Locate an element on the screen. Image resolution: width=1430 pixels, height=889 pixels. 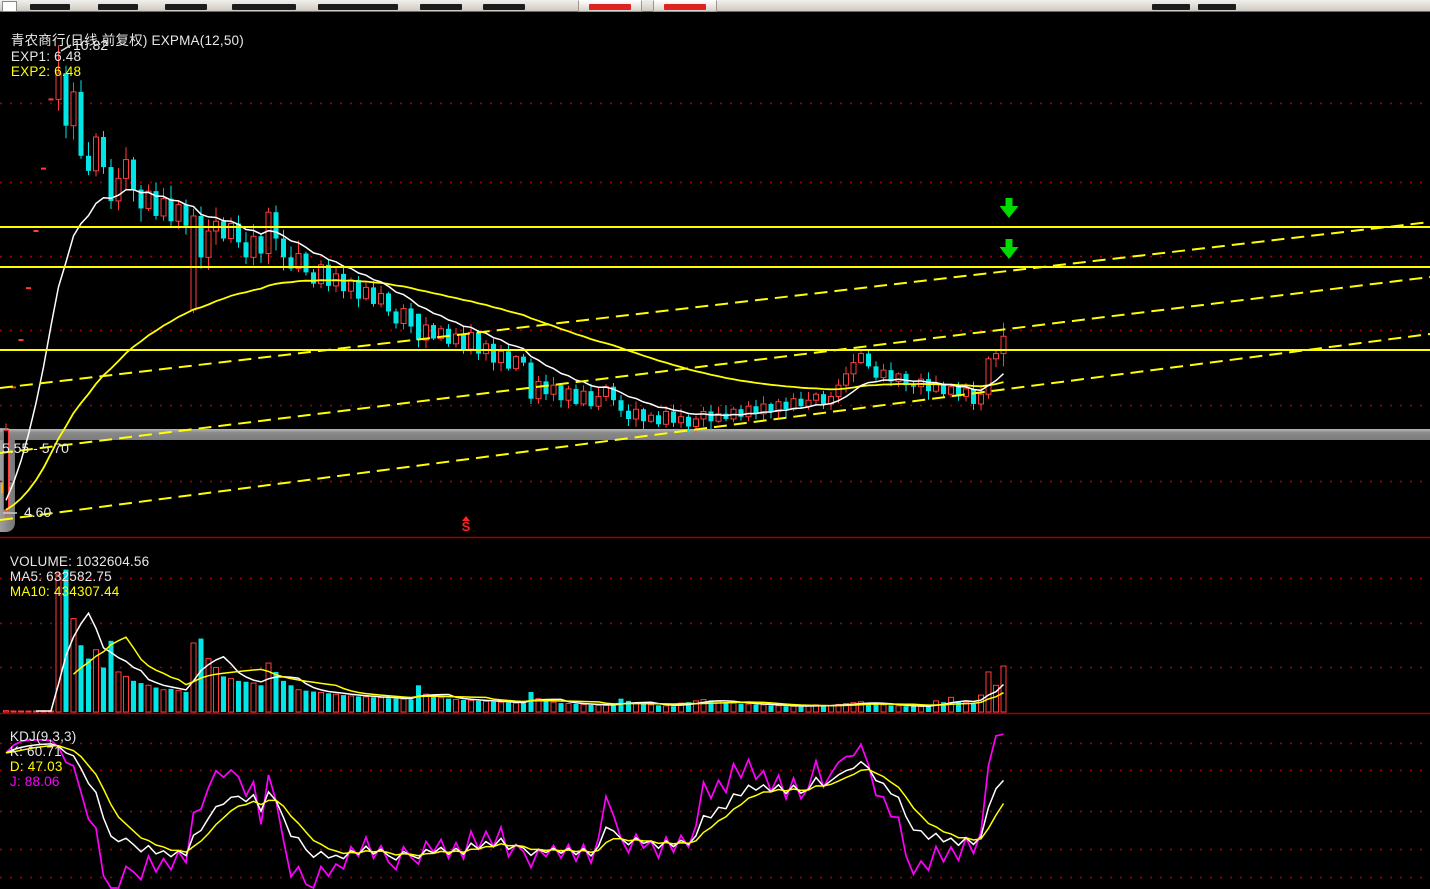
kdj-pane-header: KDJ(9,3,3) K: 60.71 D: 47.03 J: 88.06 is located at coordinates (43, 751).